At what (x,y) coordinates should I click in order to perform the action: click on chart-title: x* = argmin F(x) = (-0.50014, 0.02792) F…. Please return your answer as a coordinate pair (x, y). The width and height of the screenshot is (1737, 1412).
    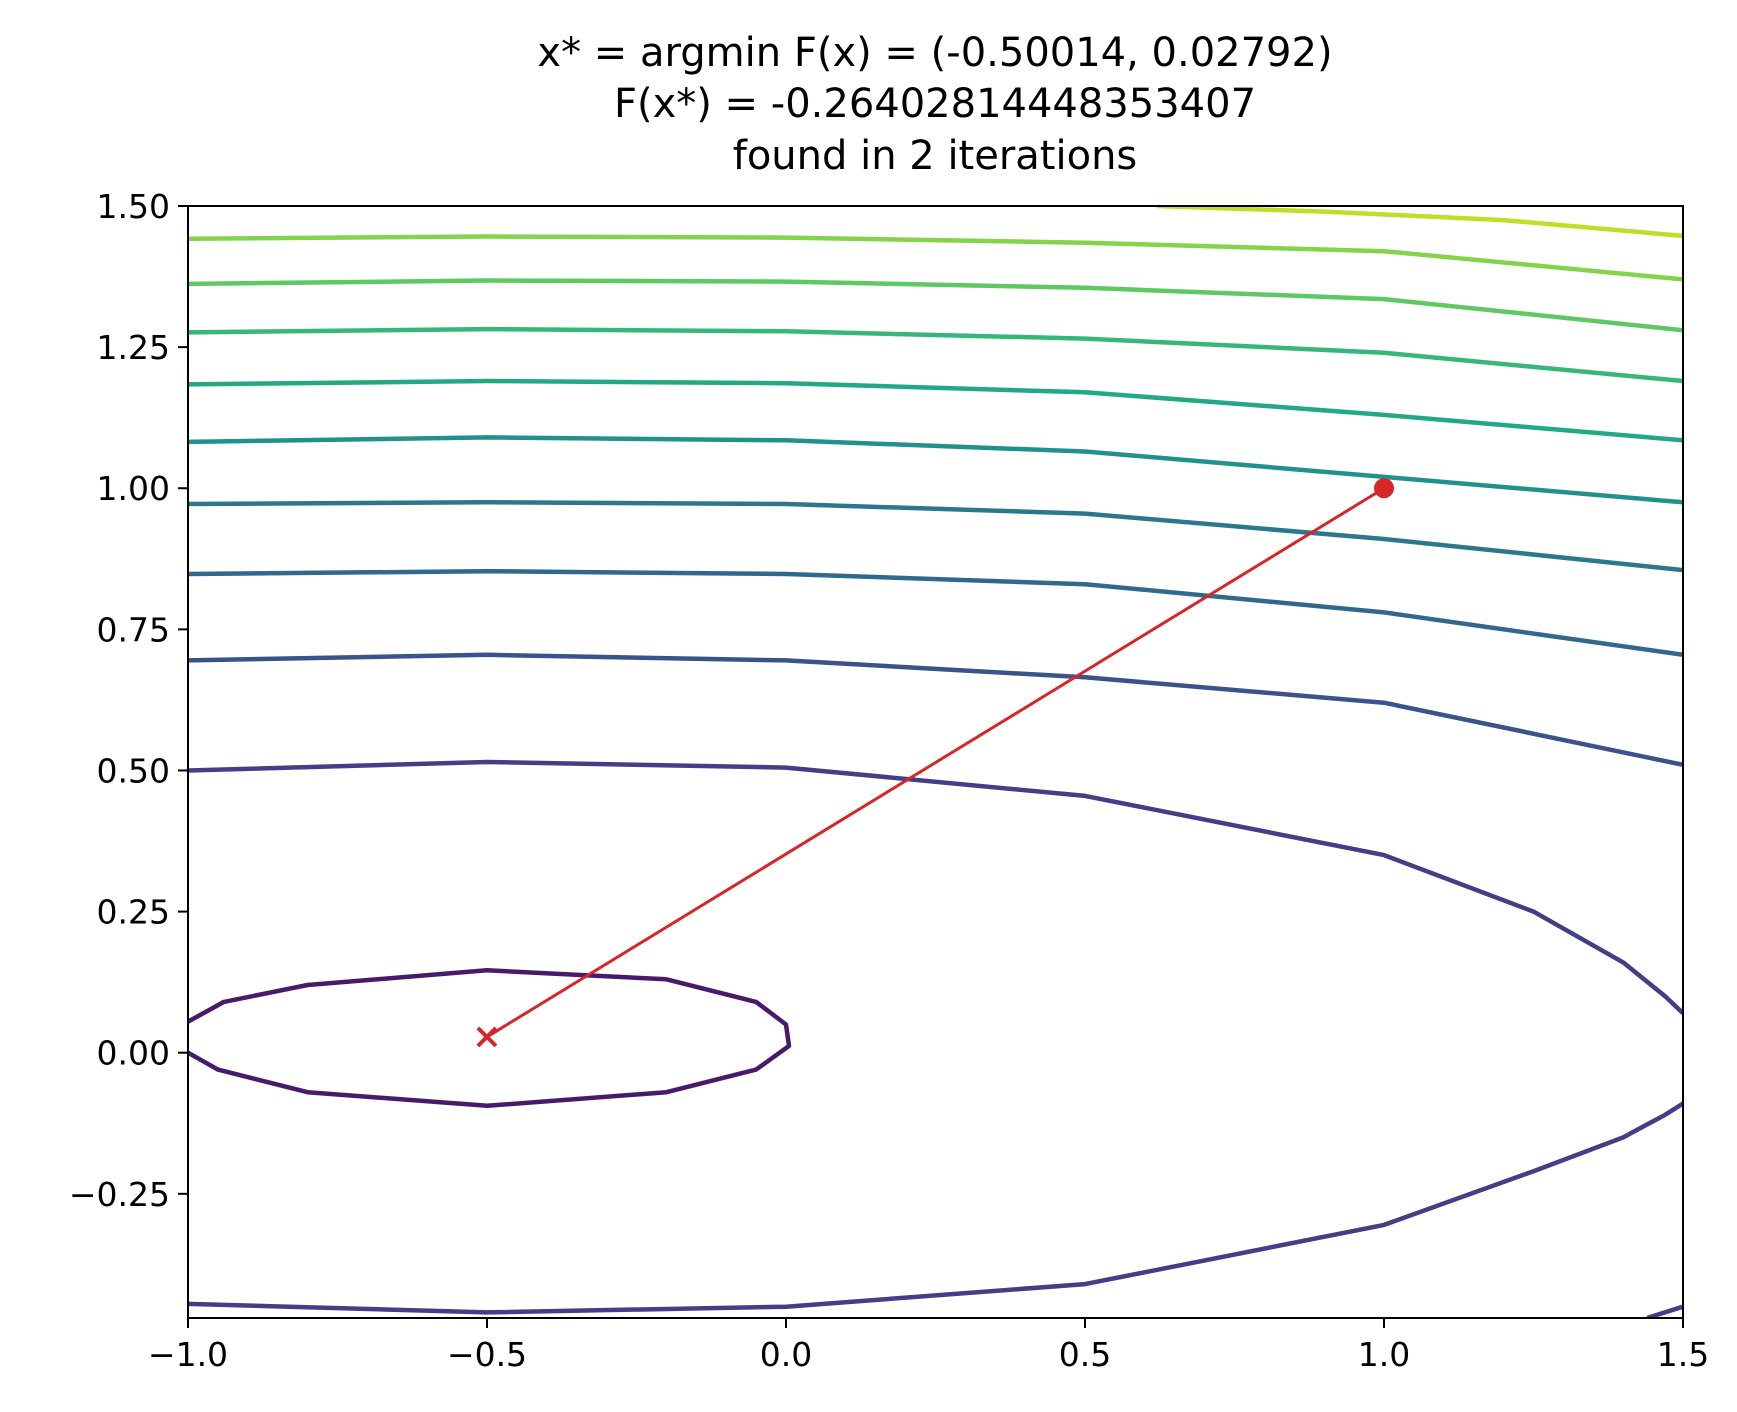
    Looking at the image, I should click on (934, 104).